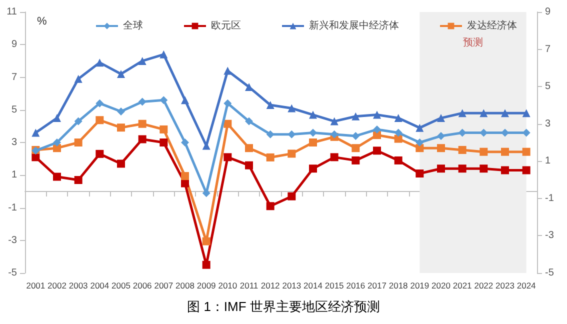 The width and height of the screenshot is (567, 324). I want to click on x-tick-label: 2002, so click(57, 285).